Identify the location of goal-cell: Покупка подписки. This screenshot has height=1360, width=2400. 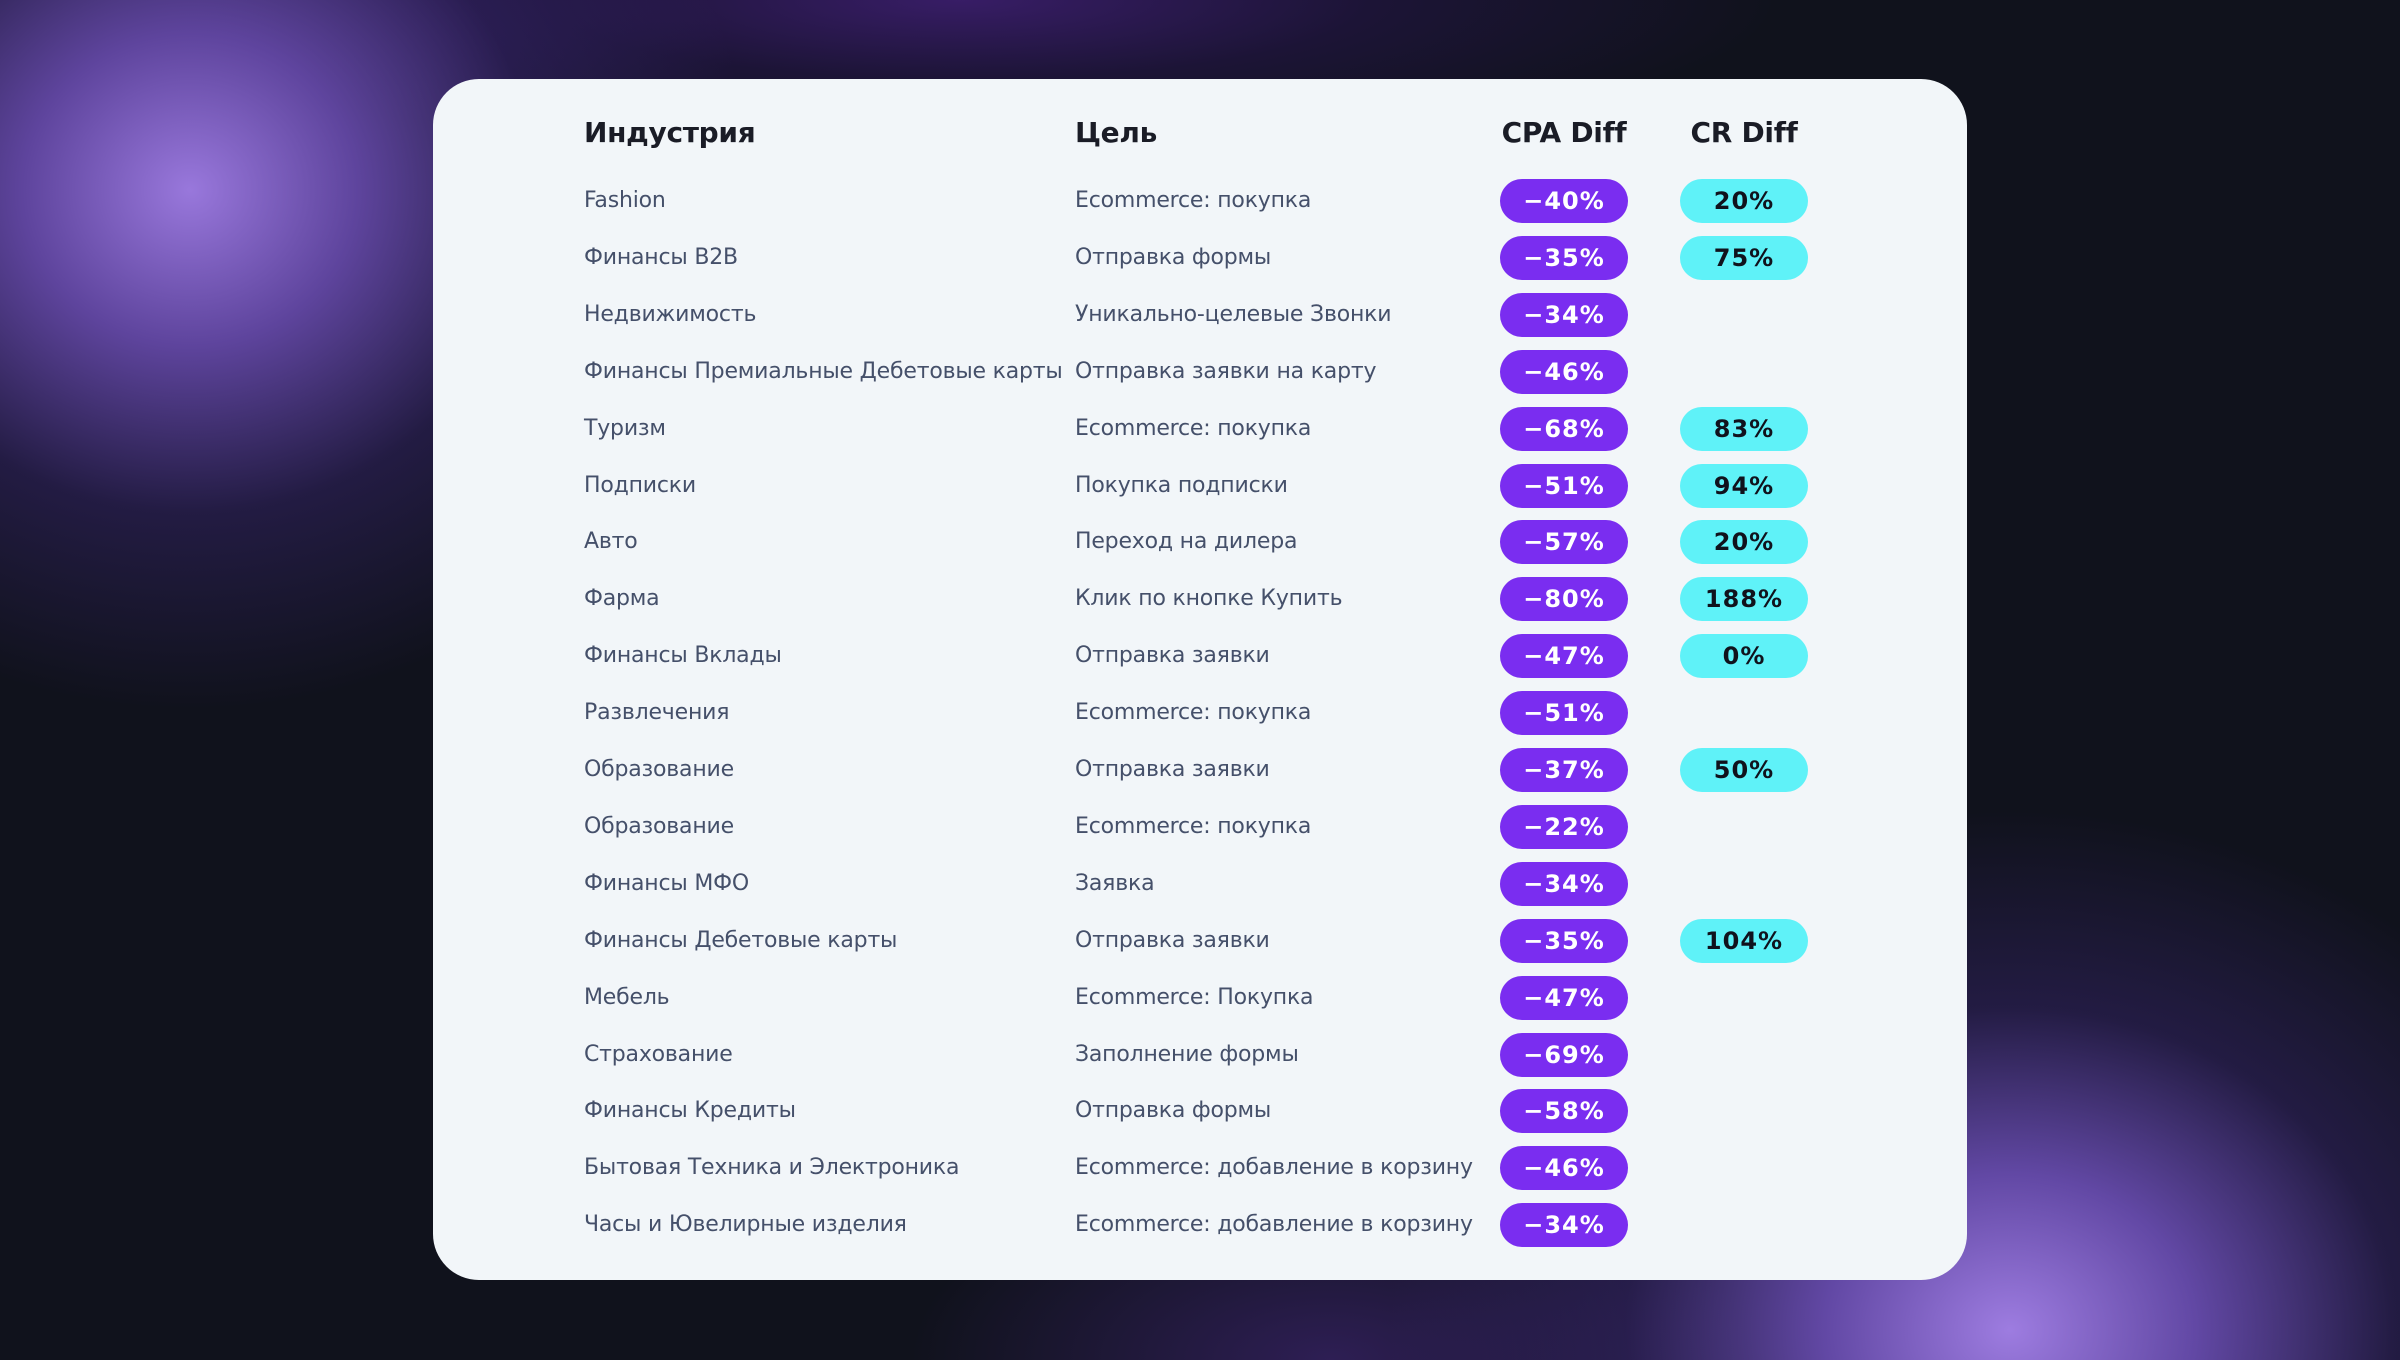
(1181, 485).